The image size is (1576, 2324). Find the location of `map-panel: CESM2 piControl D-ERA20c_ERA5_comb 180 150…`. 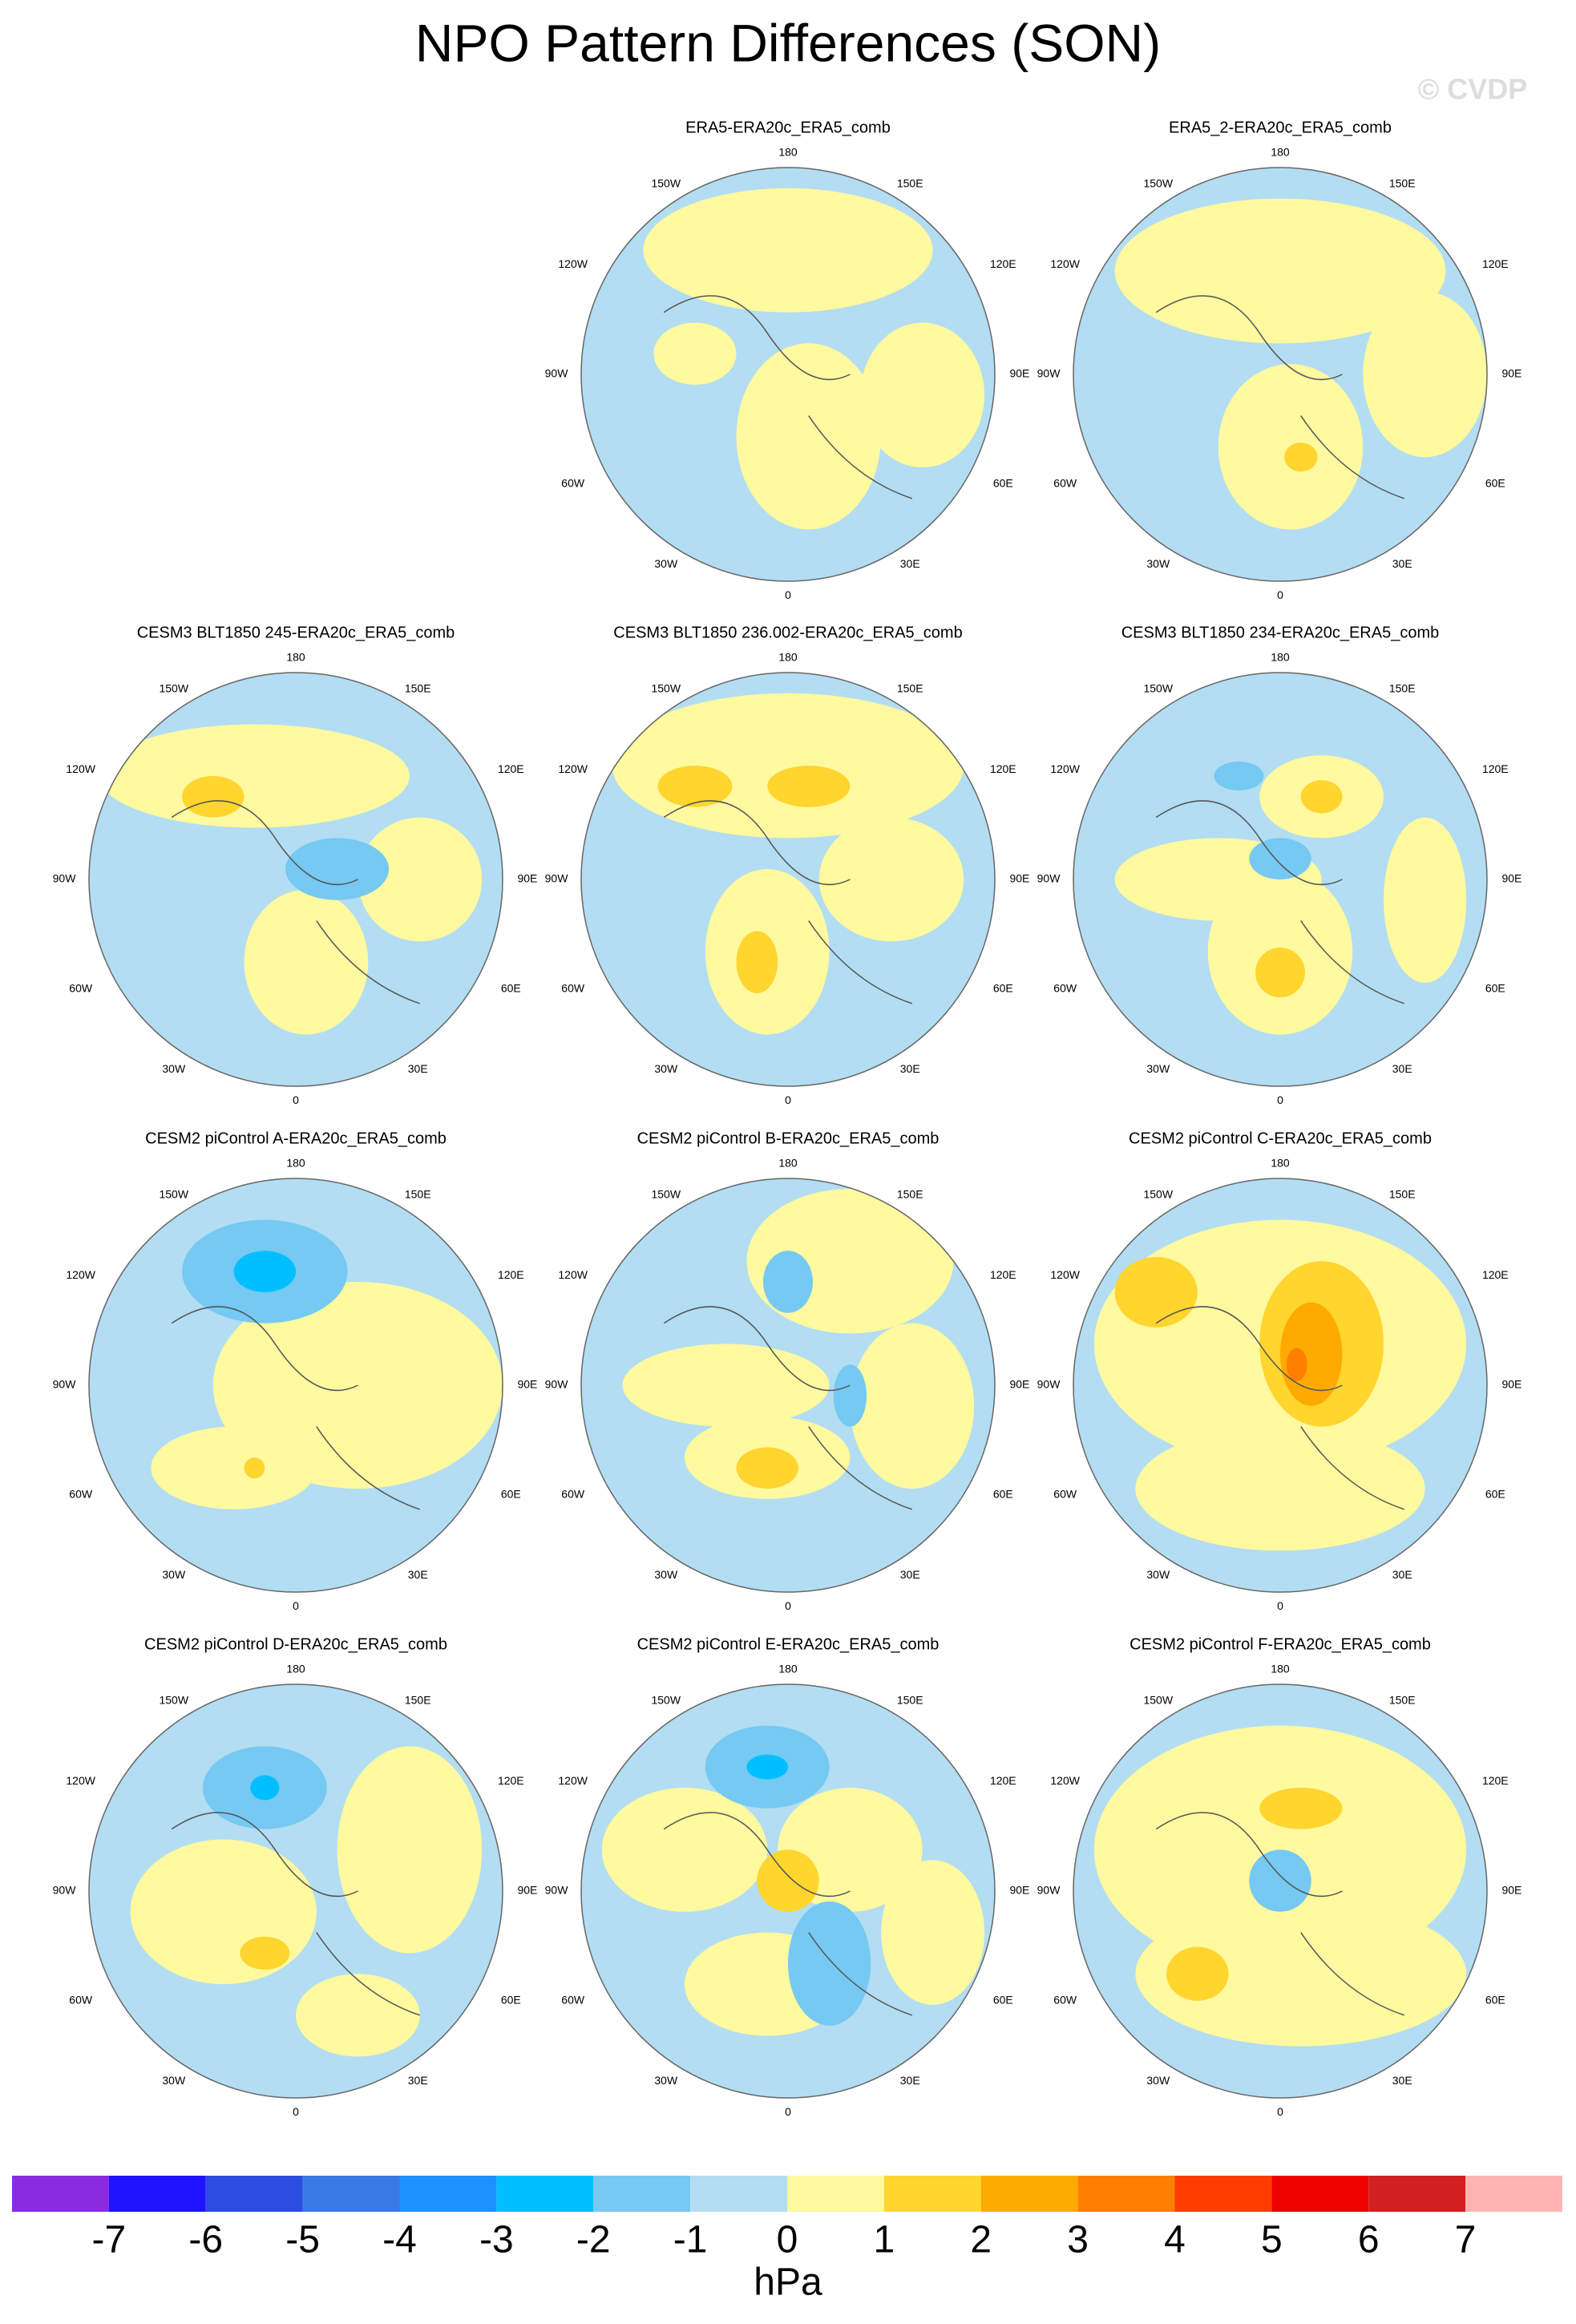

map-panel: CESM2 piControl D-ERA20c_ERA5_comb 180 150… is located at coordinates (295, 1876).